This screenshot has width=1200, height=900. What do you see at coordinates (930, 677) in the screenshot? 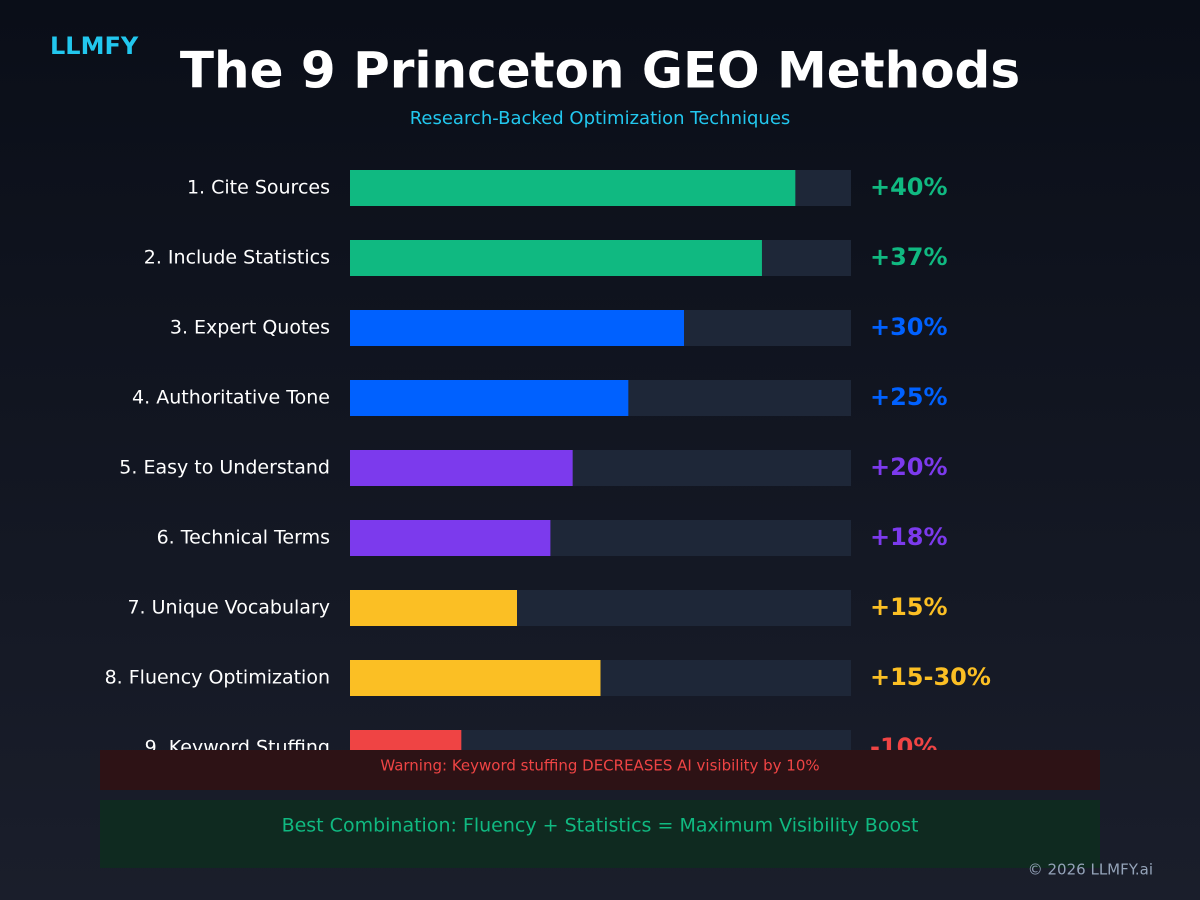
I see `value-label: +15-30%` at bounding box center [930, 677].